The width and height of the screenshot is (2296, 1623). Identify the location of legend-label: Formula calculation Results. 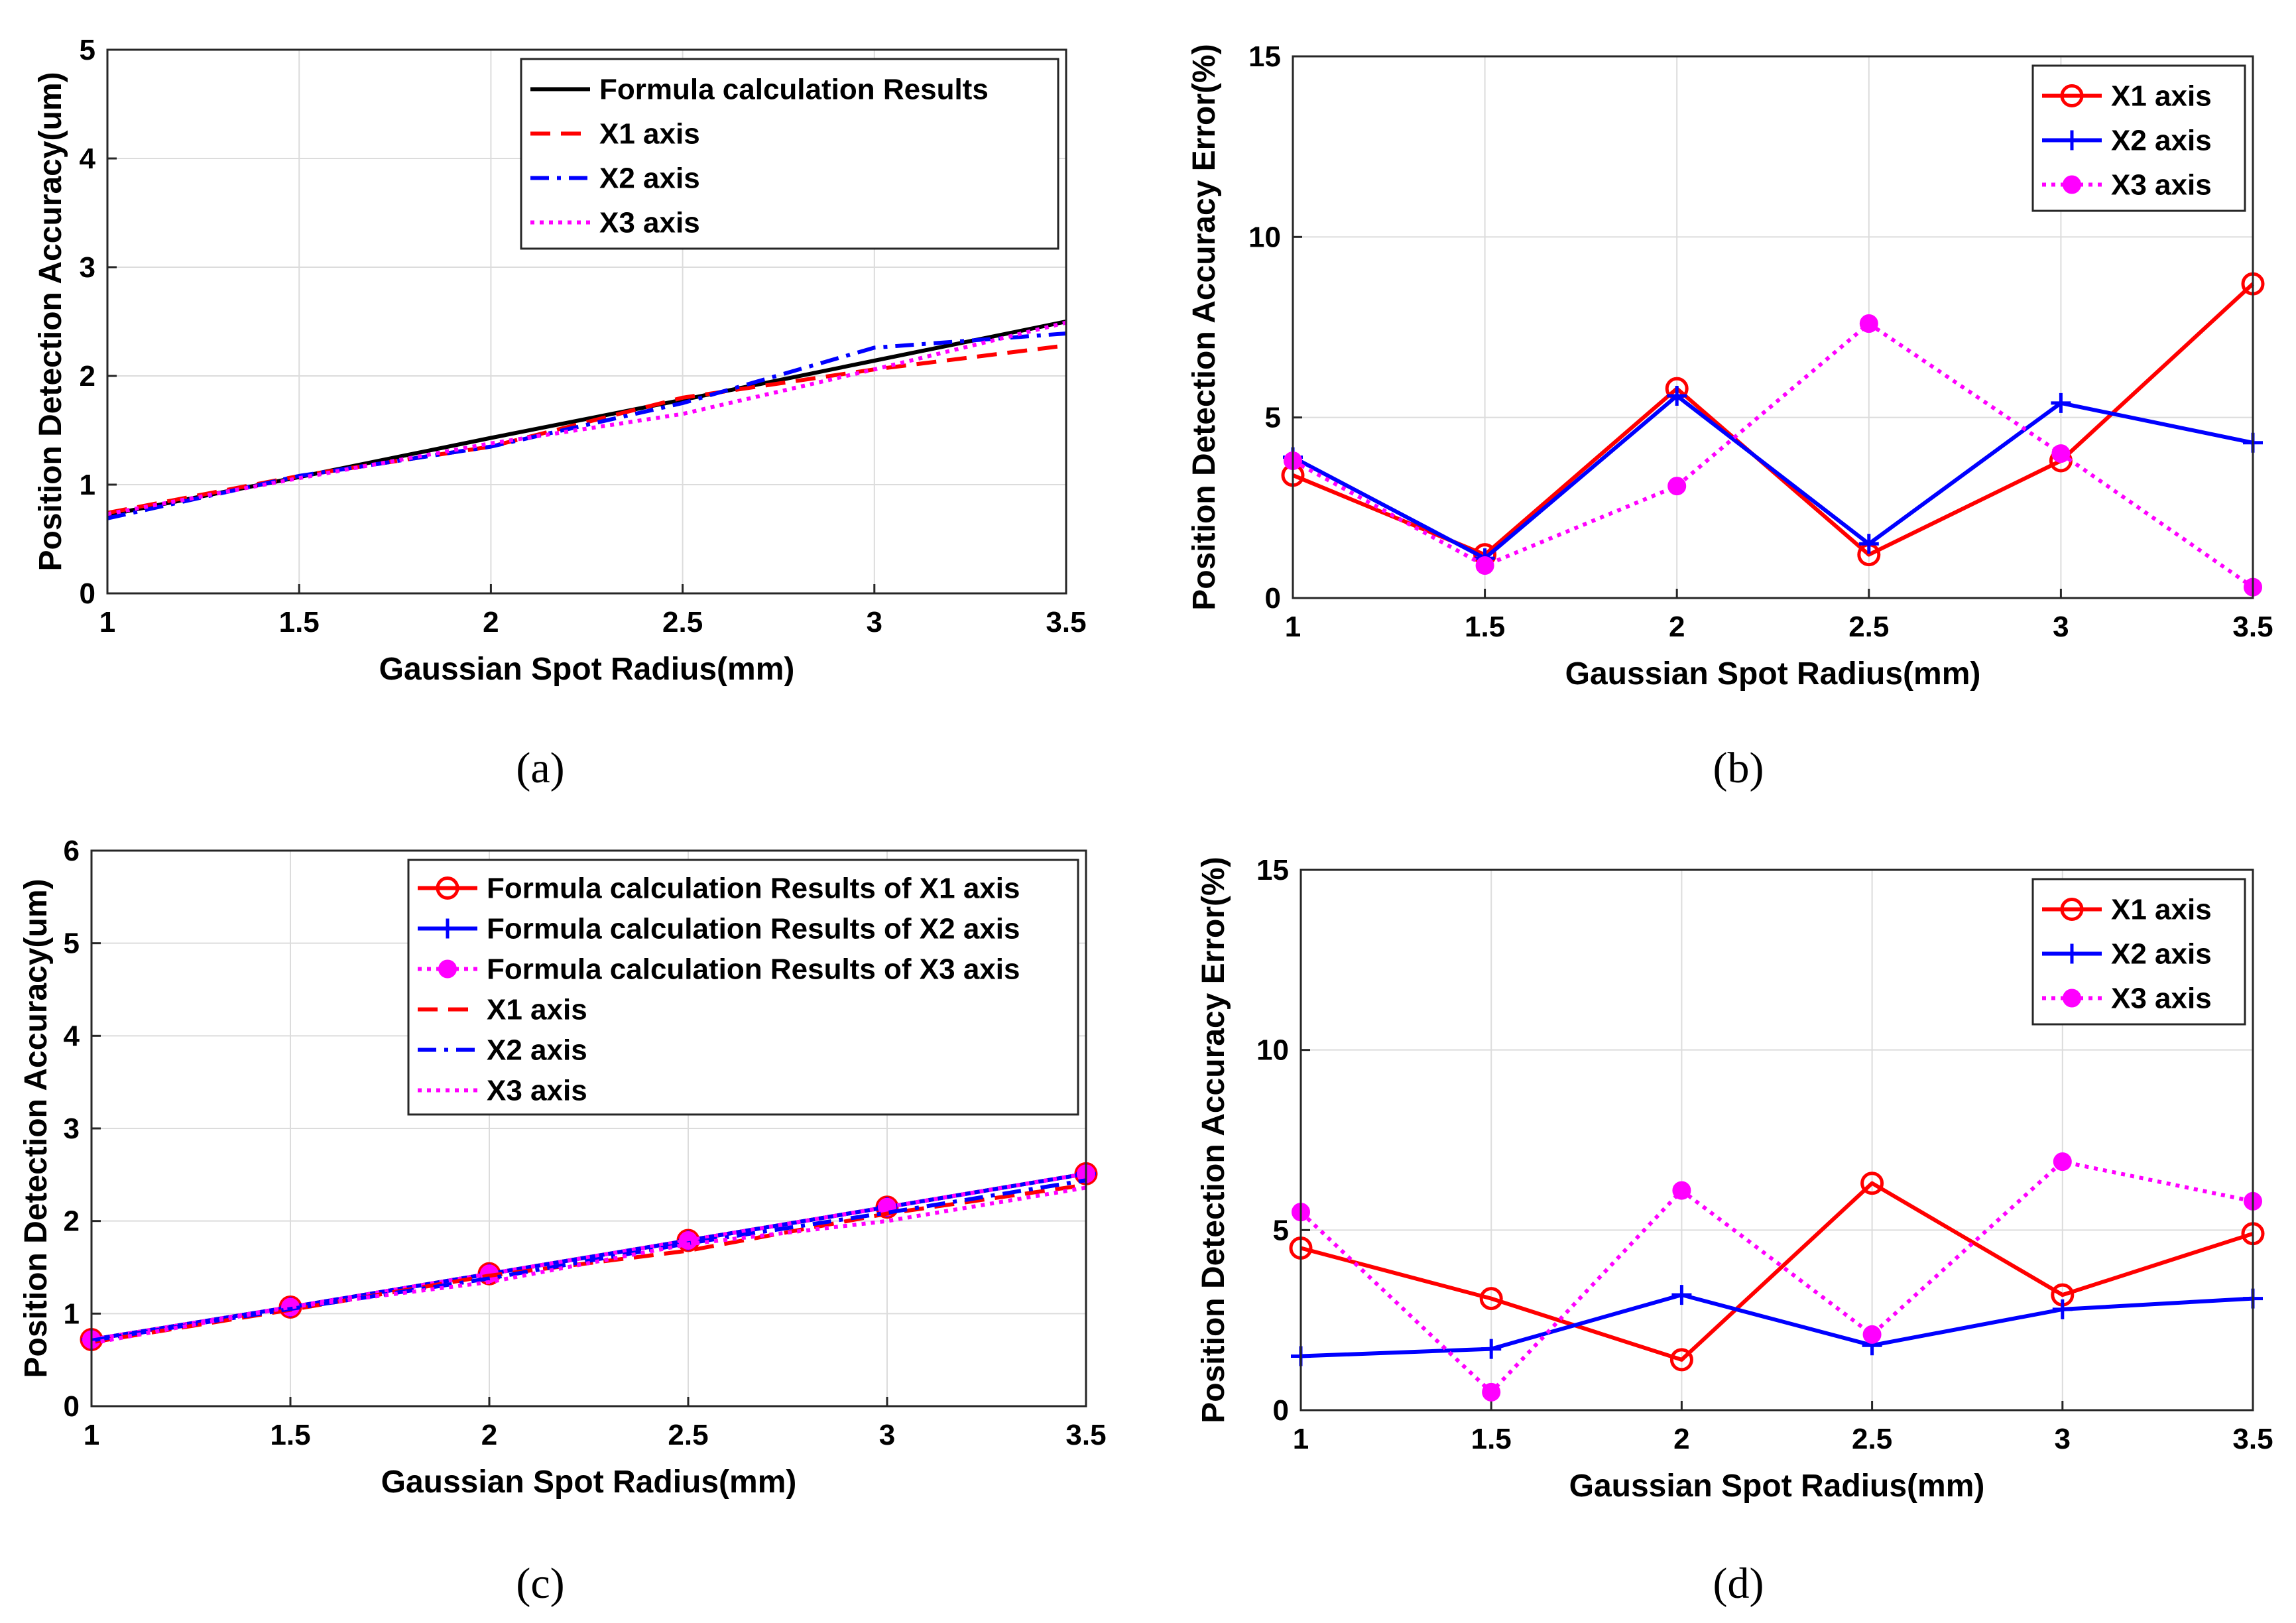
(794, 90).